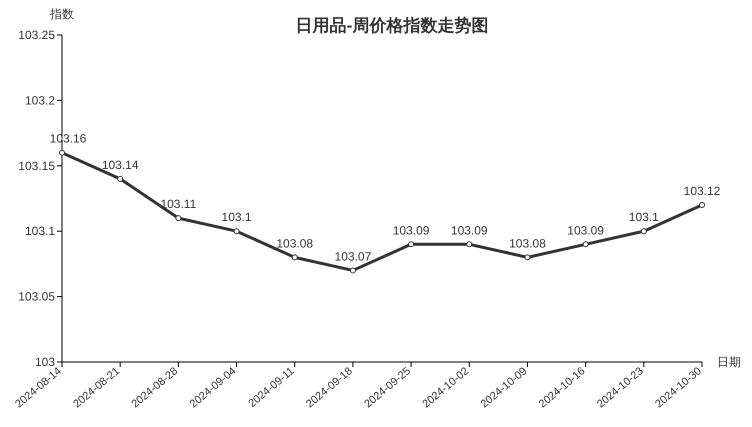 This screenshot has width=752, height=427. What do you see at coordinates (37, 297) in the screenshot?
I see `y-tick-label: 103.05` at bounding box center [37, 297].